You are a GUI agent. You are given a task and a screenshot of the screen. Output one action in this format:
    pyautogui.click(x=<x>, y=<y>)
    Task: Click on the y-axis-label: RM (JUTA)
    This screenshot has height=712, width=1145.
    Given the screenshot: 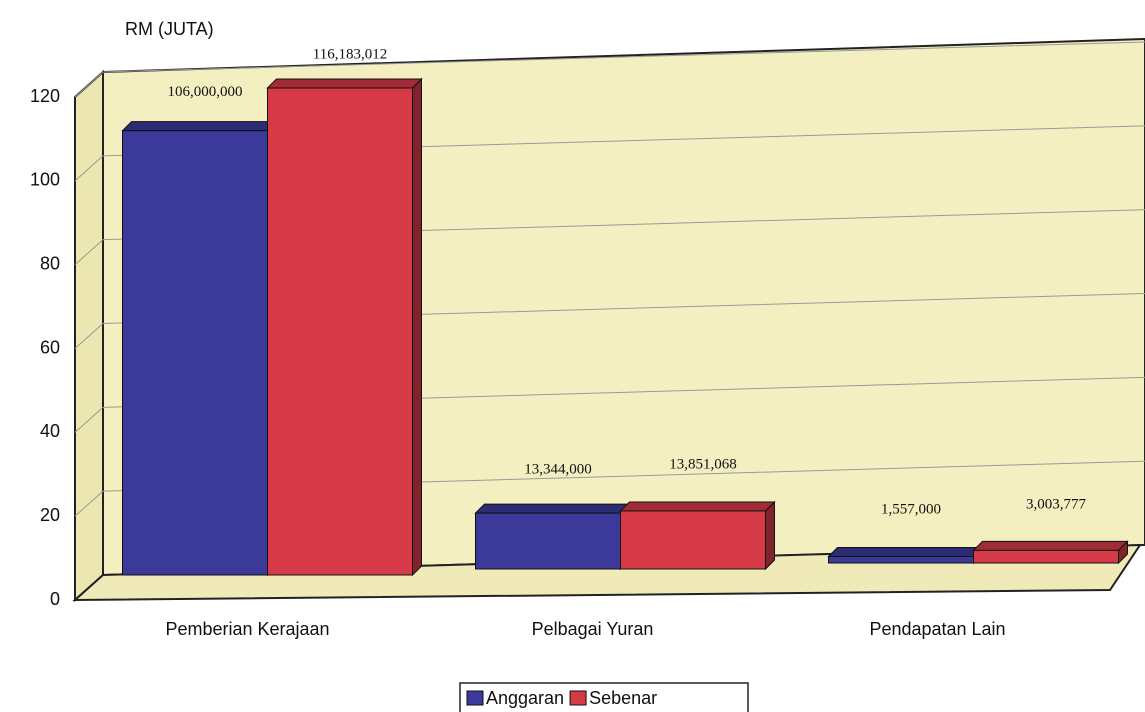 What is the action you would take?
    pyautogui.click(x=169, y=29)
    